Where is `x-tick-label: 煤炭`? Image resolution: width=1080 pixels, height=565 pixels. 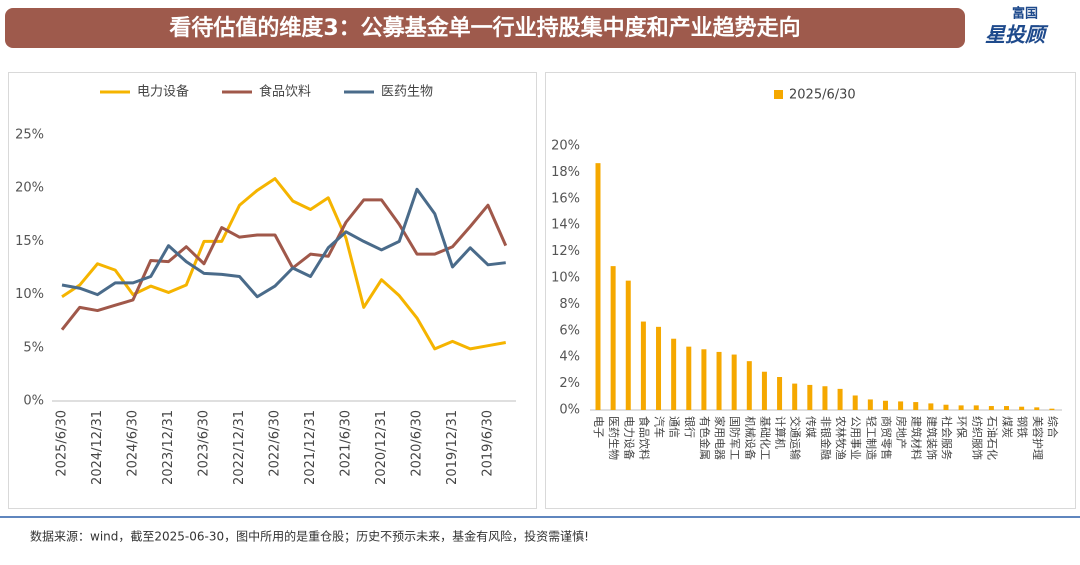
x-tick-label: 煤炭 is located at coordinates (1007, 427).